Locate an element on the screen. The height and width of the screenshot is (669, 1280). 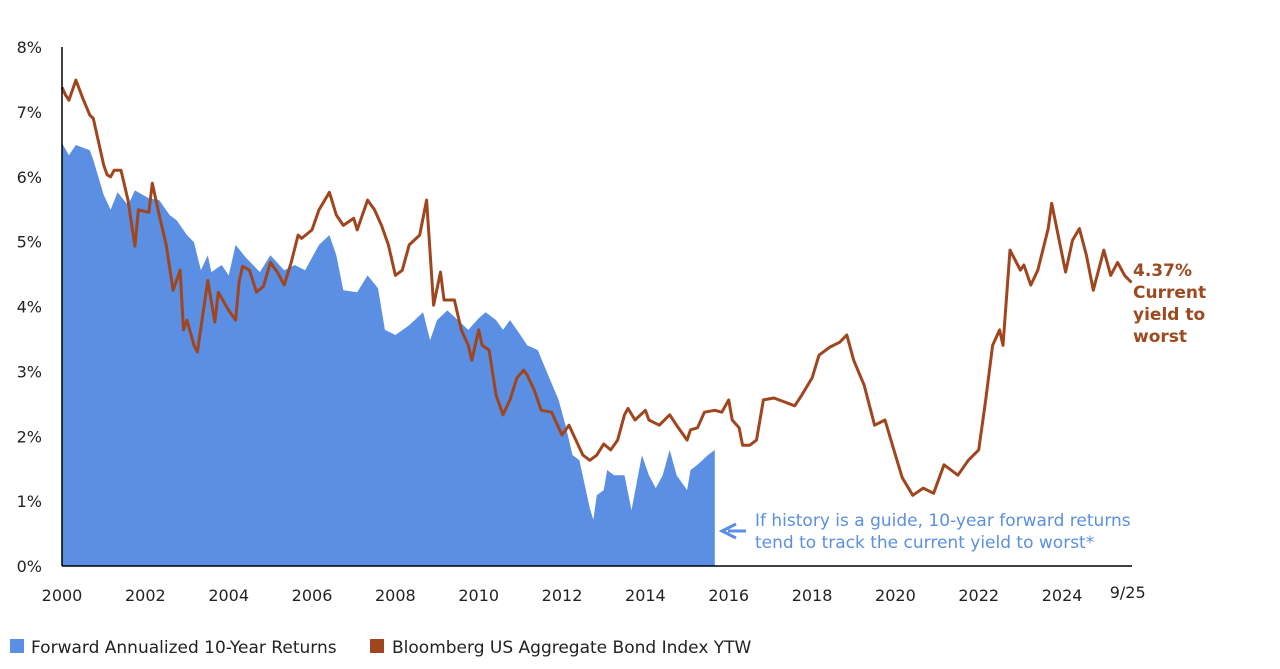
y-tick-label: 4% is located at coordinates (29, 307).